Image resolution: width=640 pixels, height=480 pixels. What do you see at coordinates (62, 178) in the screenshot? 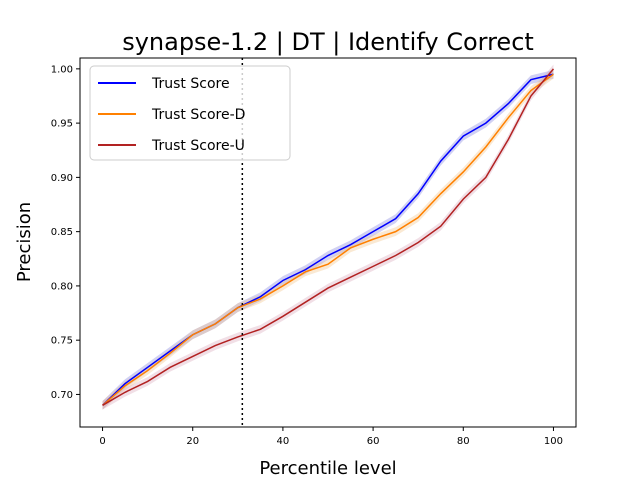
I see `y-tick-label: 0.90` at bounding box center [62, 178].